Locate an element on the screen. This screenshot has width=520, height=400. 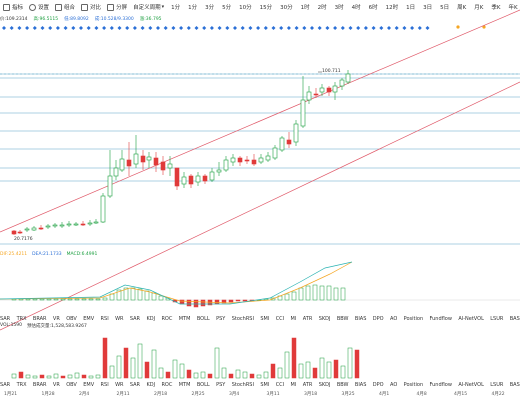
period-tab: 5日 is located at coordinates (445, 8).